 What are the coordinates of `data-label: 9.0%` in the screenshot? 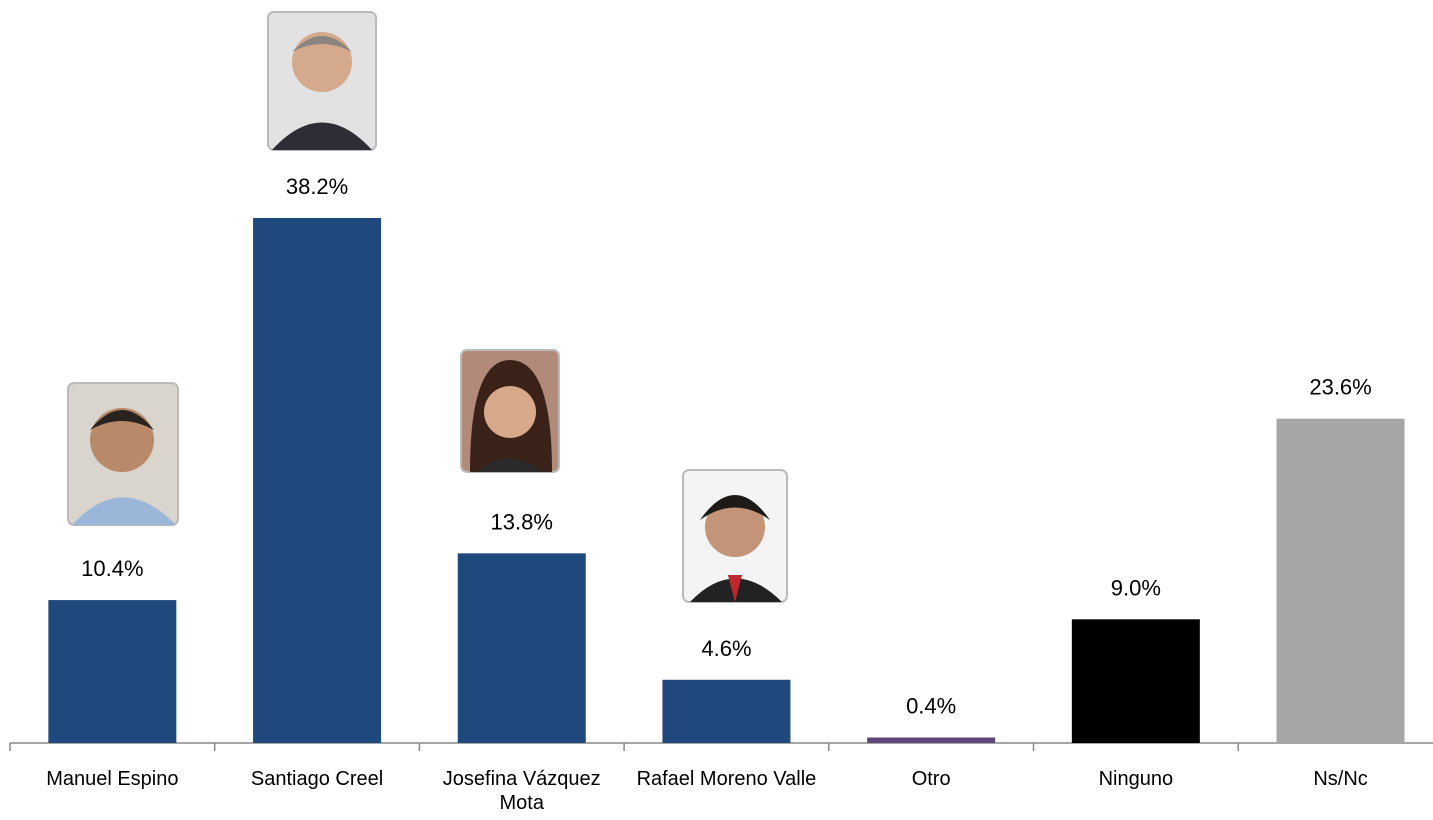 It's located at (1136, 587).